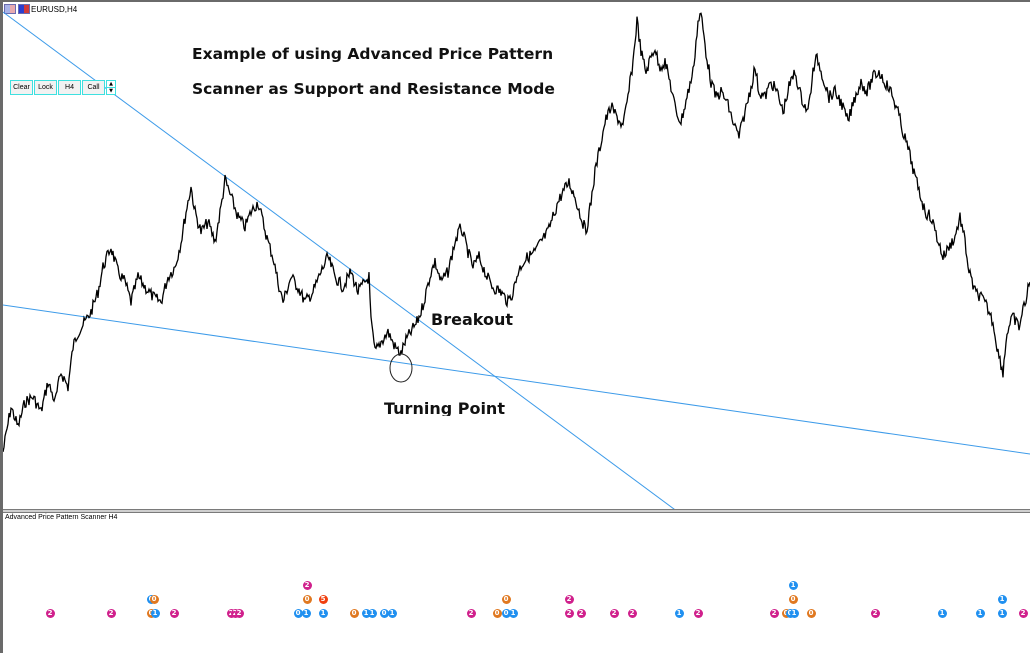  What do you see at coordinates (444, 407) in the screenshot?
I see `turning-point-label: Turning Point` at bounding box center [444, 407].